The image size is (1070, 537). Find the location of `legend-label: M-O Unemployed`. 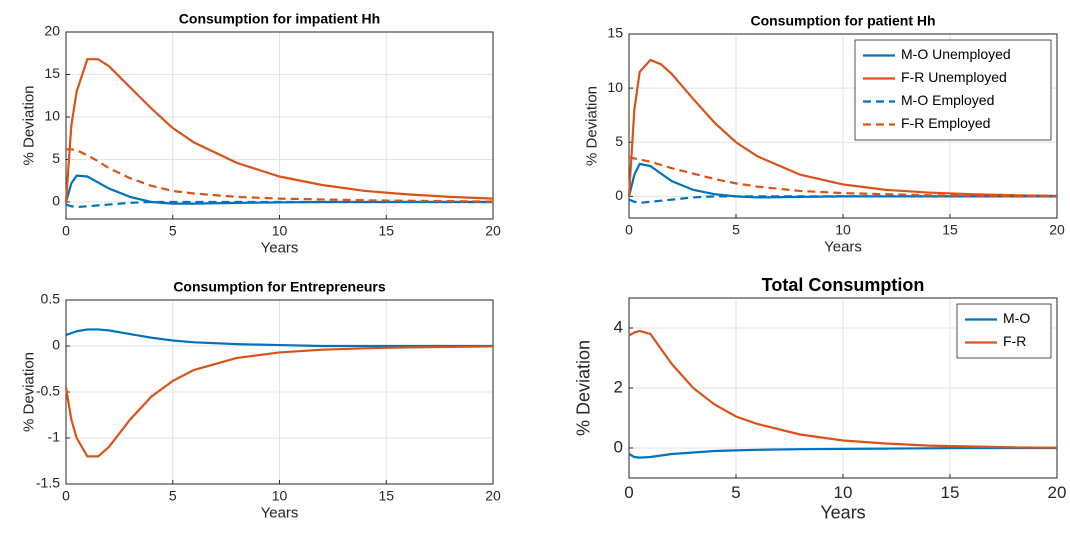

legend-label: M-O Unemployed is located at coordinates (956, 54).